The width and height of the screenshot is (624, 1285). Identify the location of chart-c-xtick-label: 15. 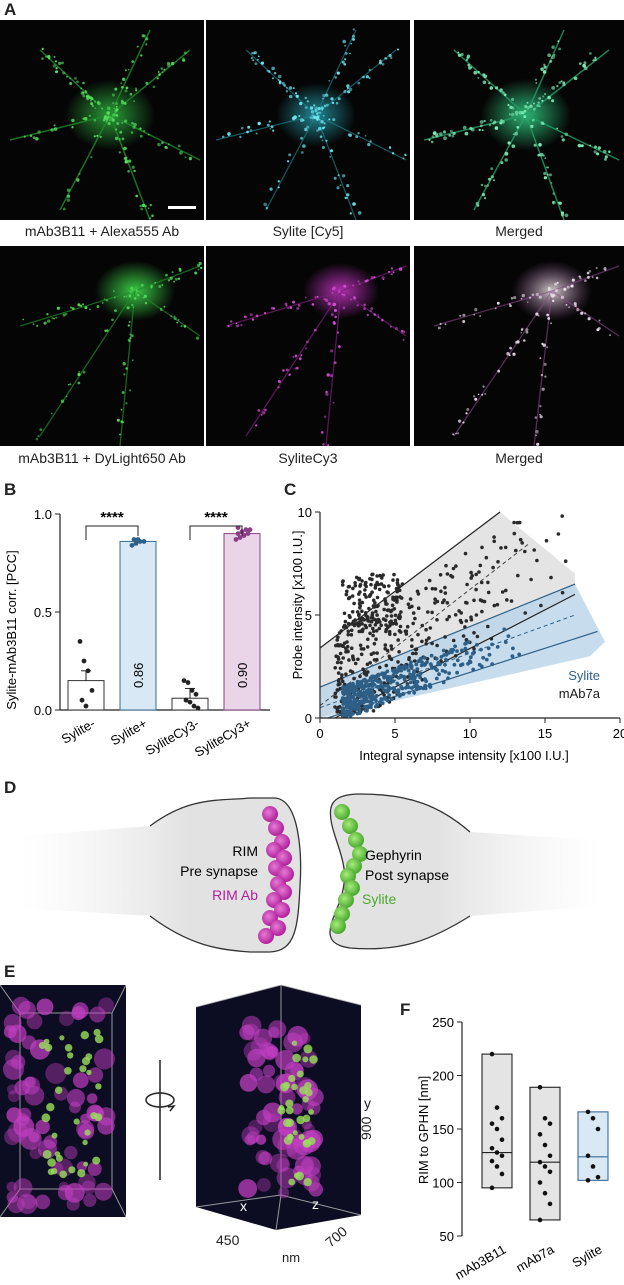
(545, 733).